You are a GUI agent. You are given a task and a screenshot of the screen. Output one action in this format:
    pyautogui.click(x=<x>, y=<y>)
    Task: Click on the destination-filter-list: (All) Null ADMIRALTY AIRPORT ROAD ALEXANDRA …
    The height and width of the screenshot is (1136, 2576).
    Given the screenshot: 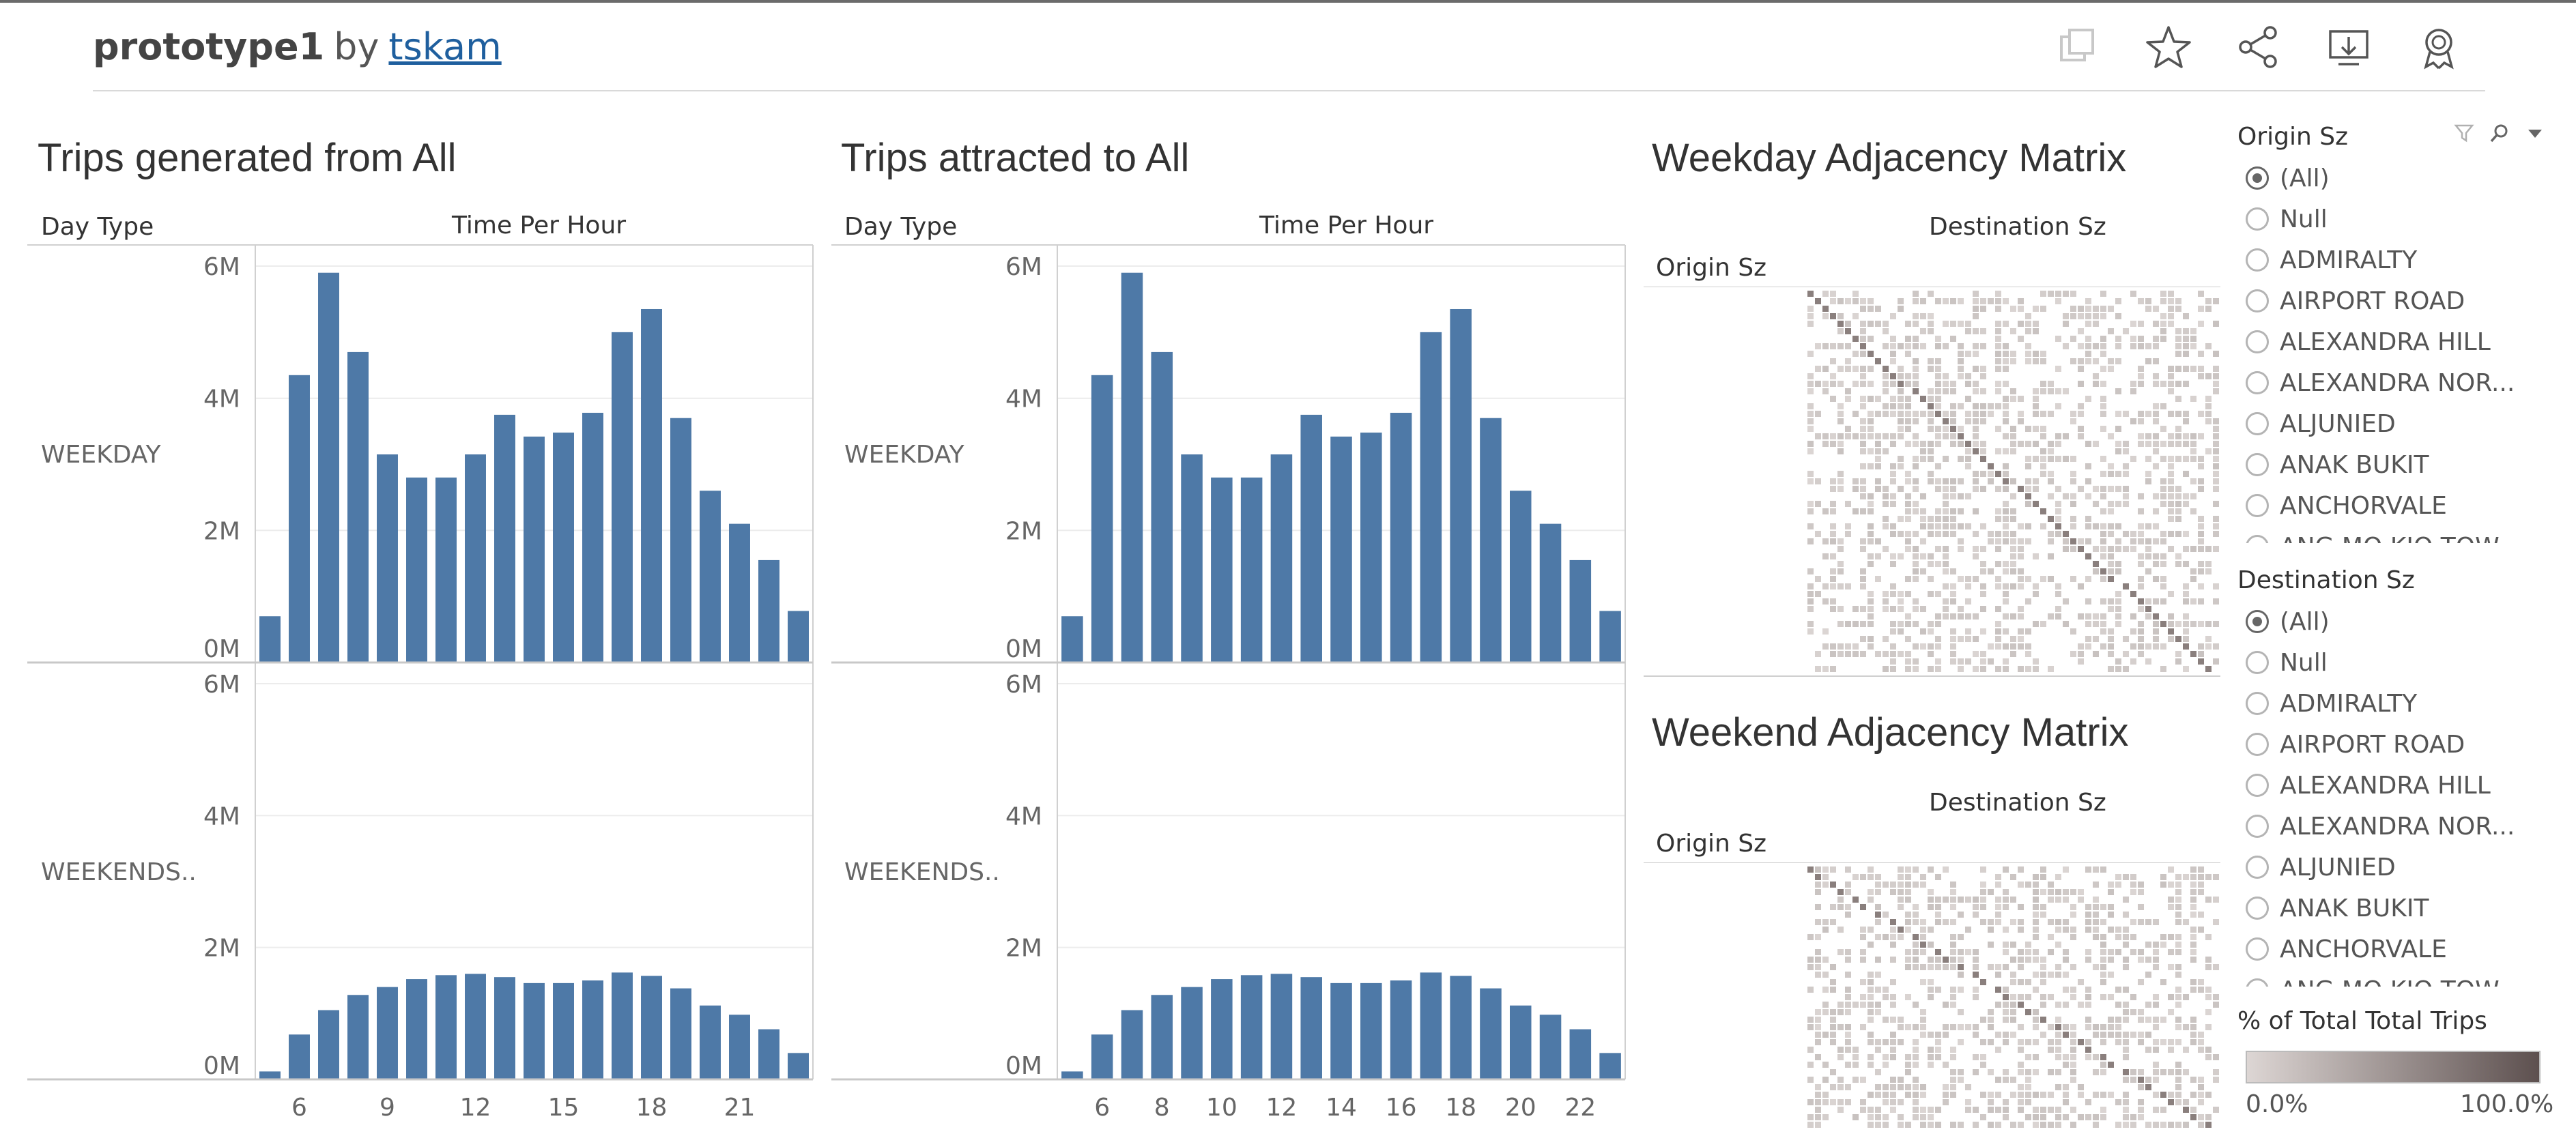 What is the action you would take?
    pyautogui.click(x=2396, y=794)
    